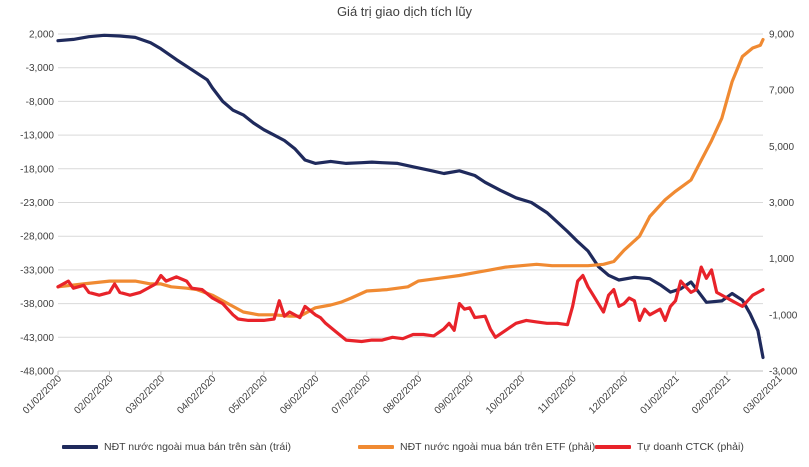  I want to click on x-tick-label: 03/02/2021, so click(762, 394).